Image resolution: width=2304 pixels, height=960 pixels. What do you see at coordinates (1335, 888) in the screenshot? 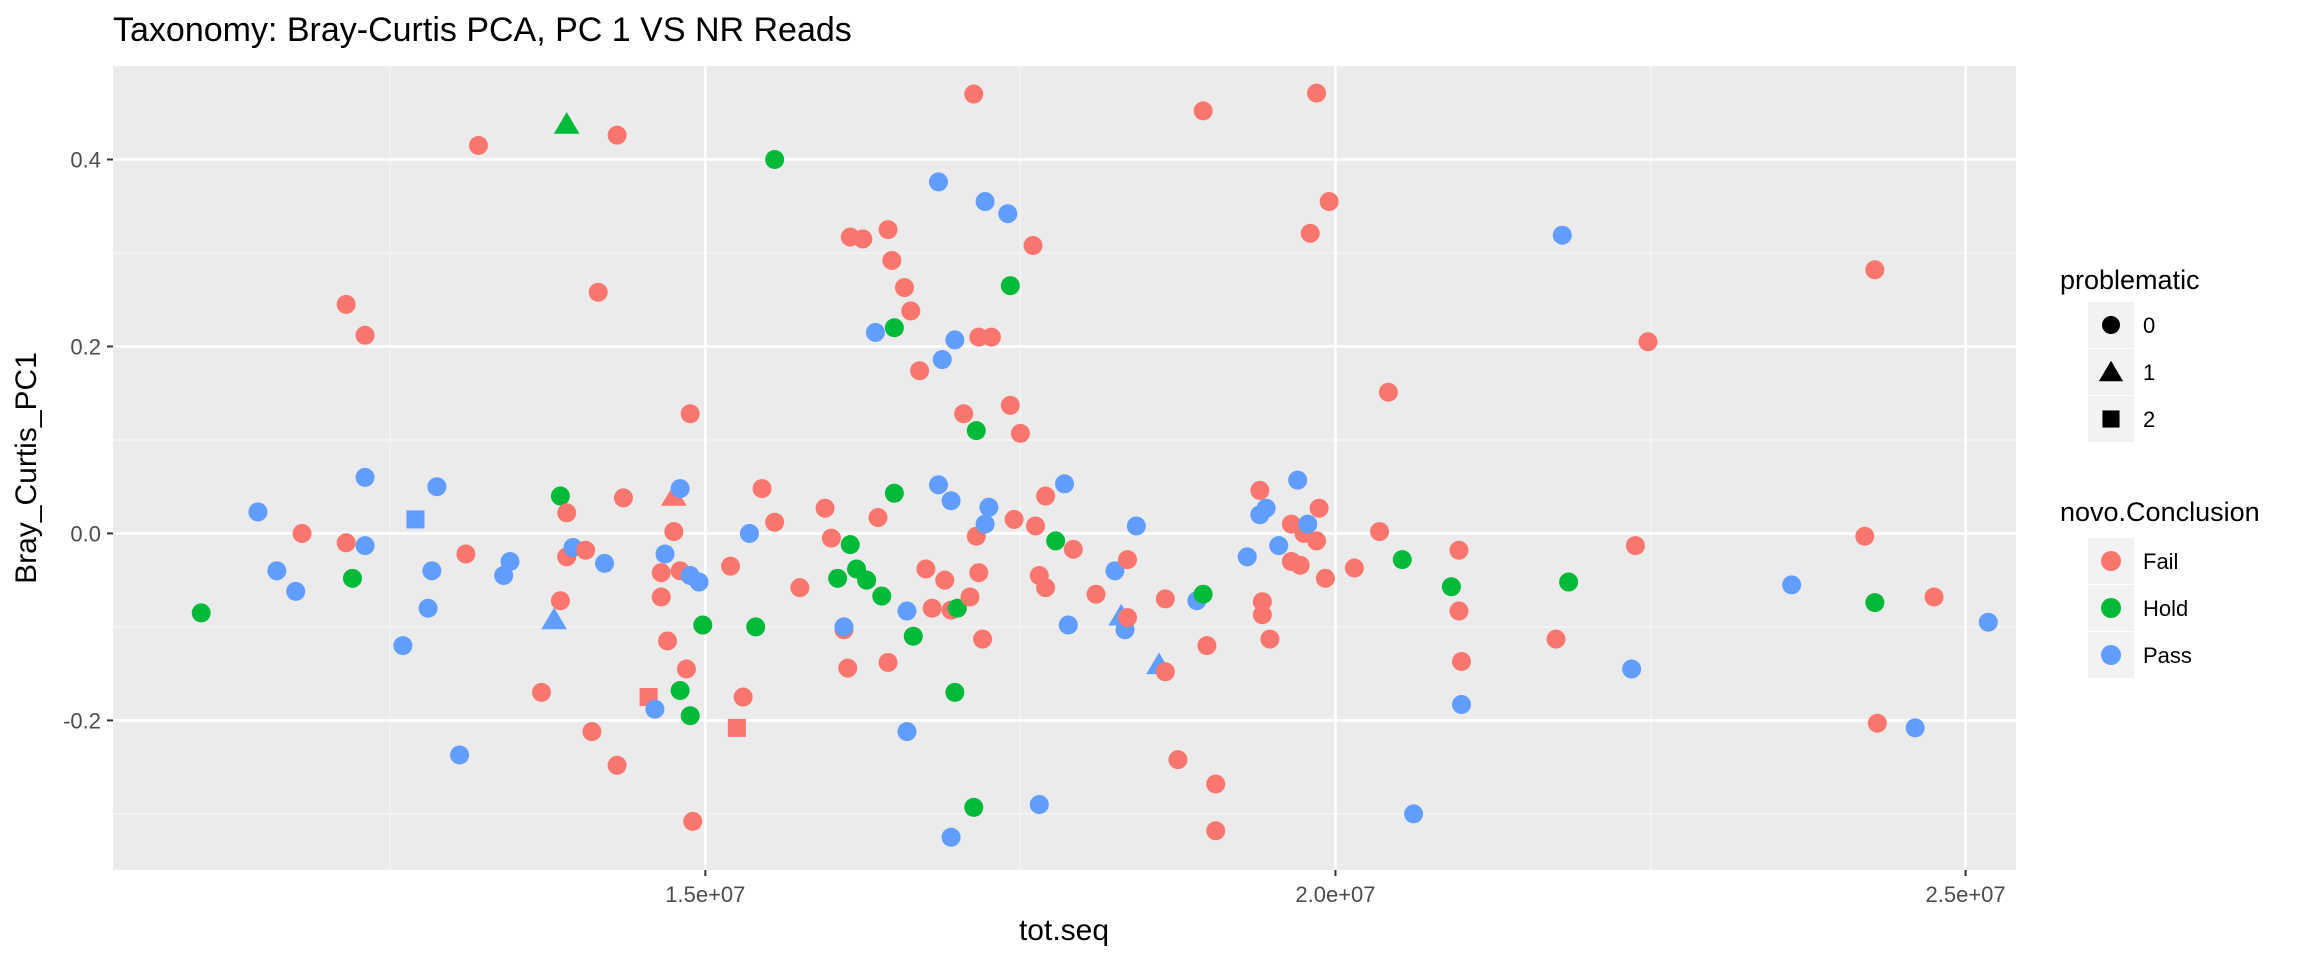
I see `x-axis: 1.5e+07 2.0e+07 2.5e+07` at bounding box center [1335, 888].